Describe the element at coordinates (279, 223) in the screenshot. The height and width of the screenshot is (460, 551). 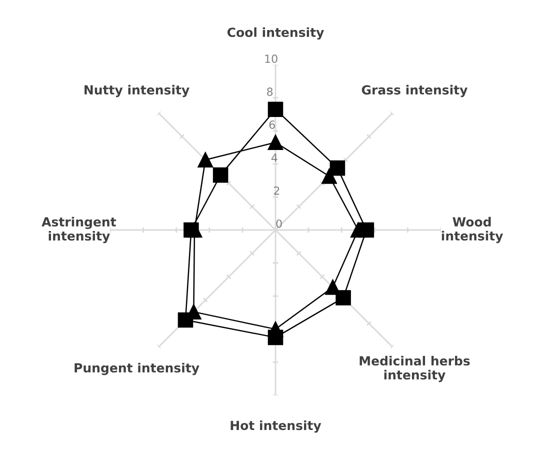
I see `y-tick-label: 0` at that location.